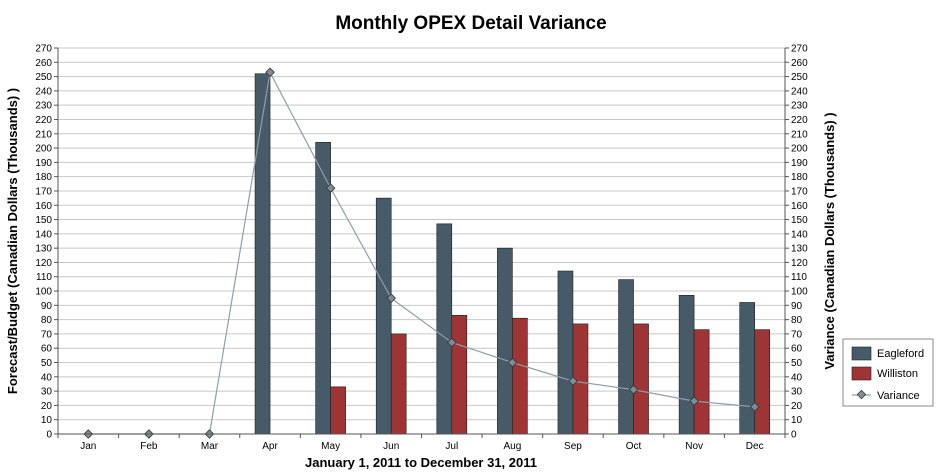 This screenshot has height=476, width=942. What do you see at coordinates (799, 177) in the screenshot?
I see `y-right-tick-label-180: 180` at bounding box center [799, 177].